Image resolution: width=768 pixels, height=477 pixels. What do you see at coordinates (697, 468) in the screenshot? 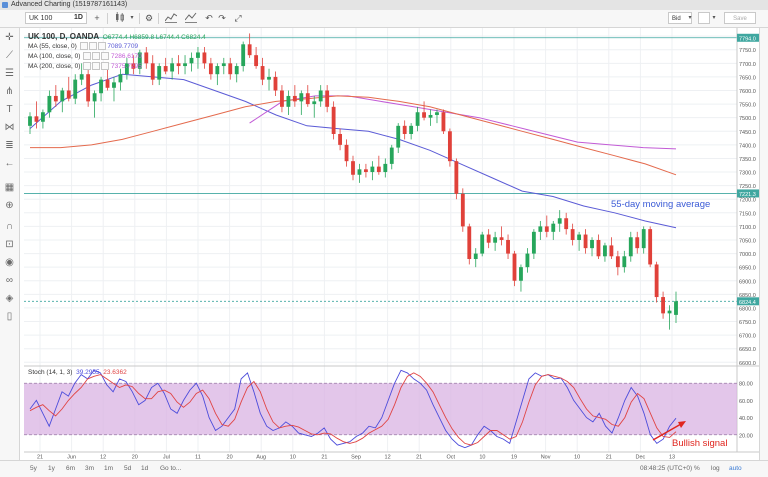
I see `percent-toggle: %` at bounding box center [697, 468].